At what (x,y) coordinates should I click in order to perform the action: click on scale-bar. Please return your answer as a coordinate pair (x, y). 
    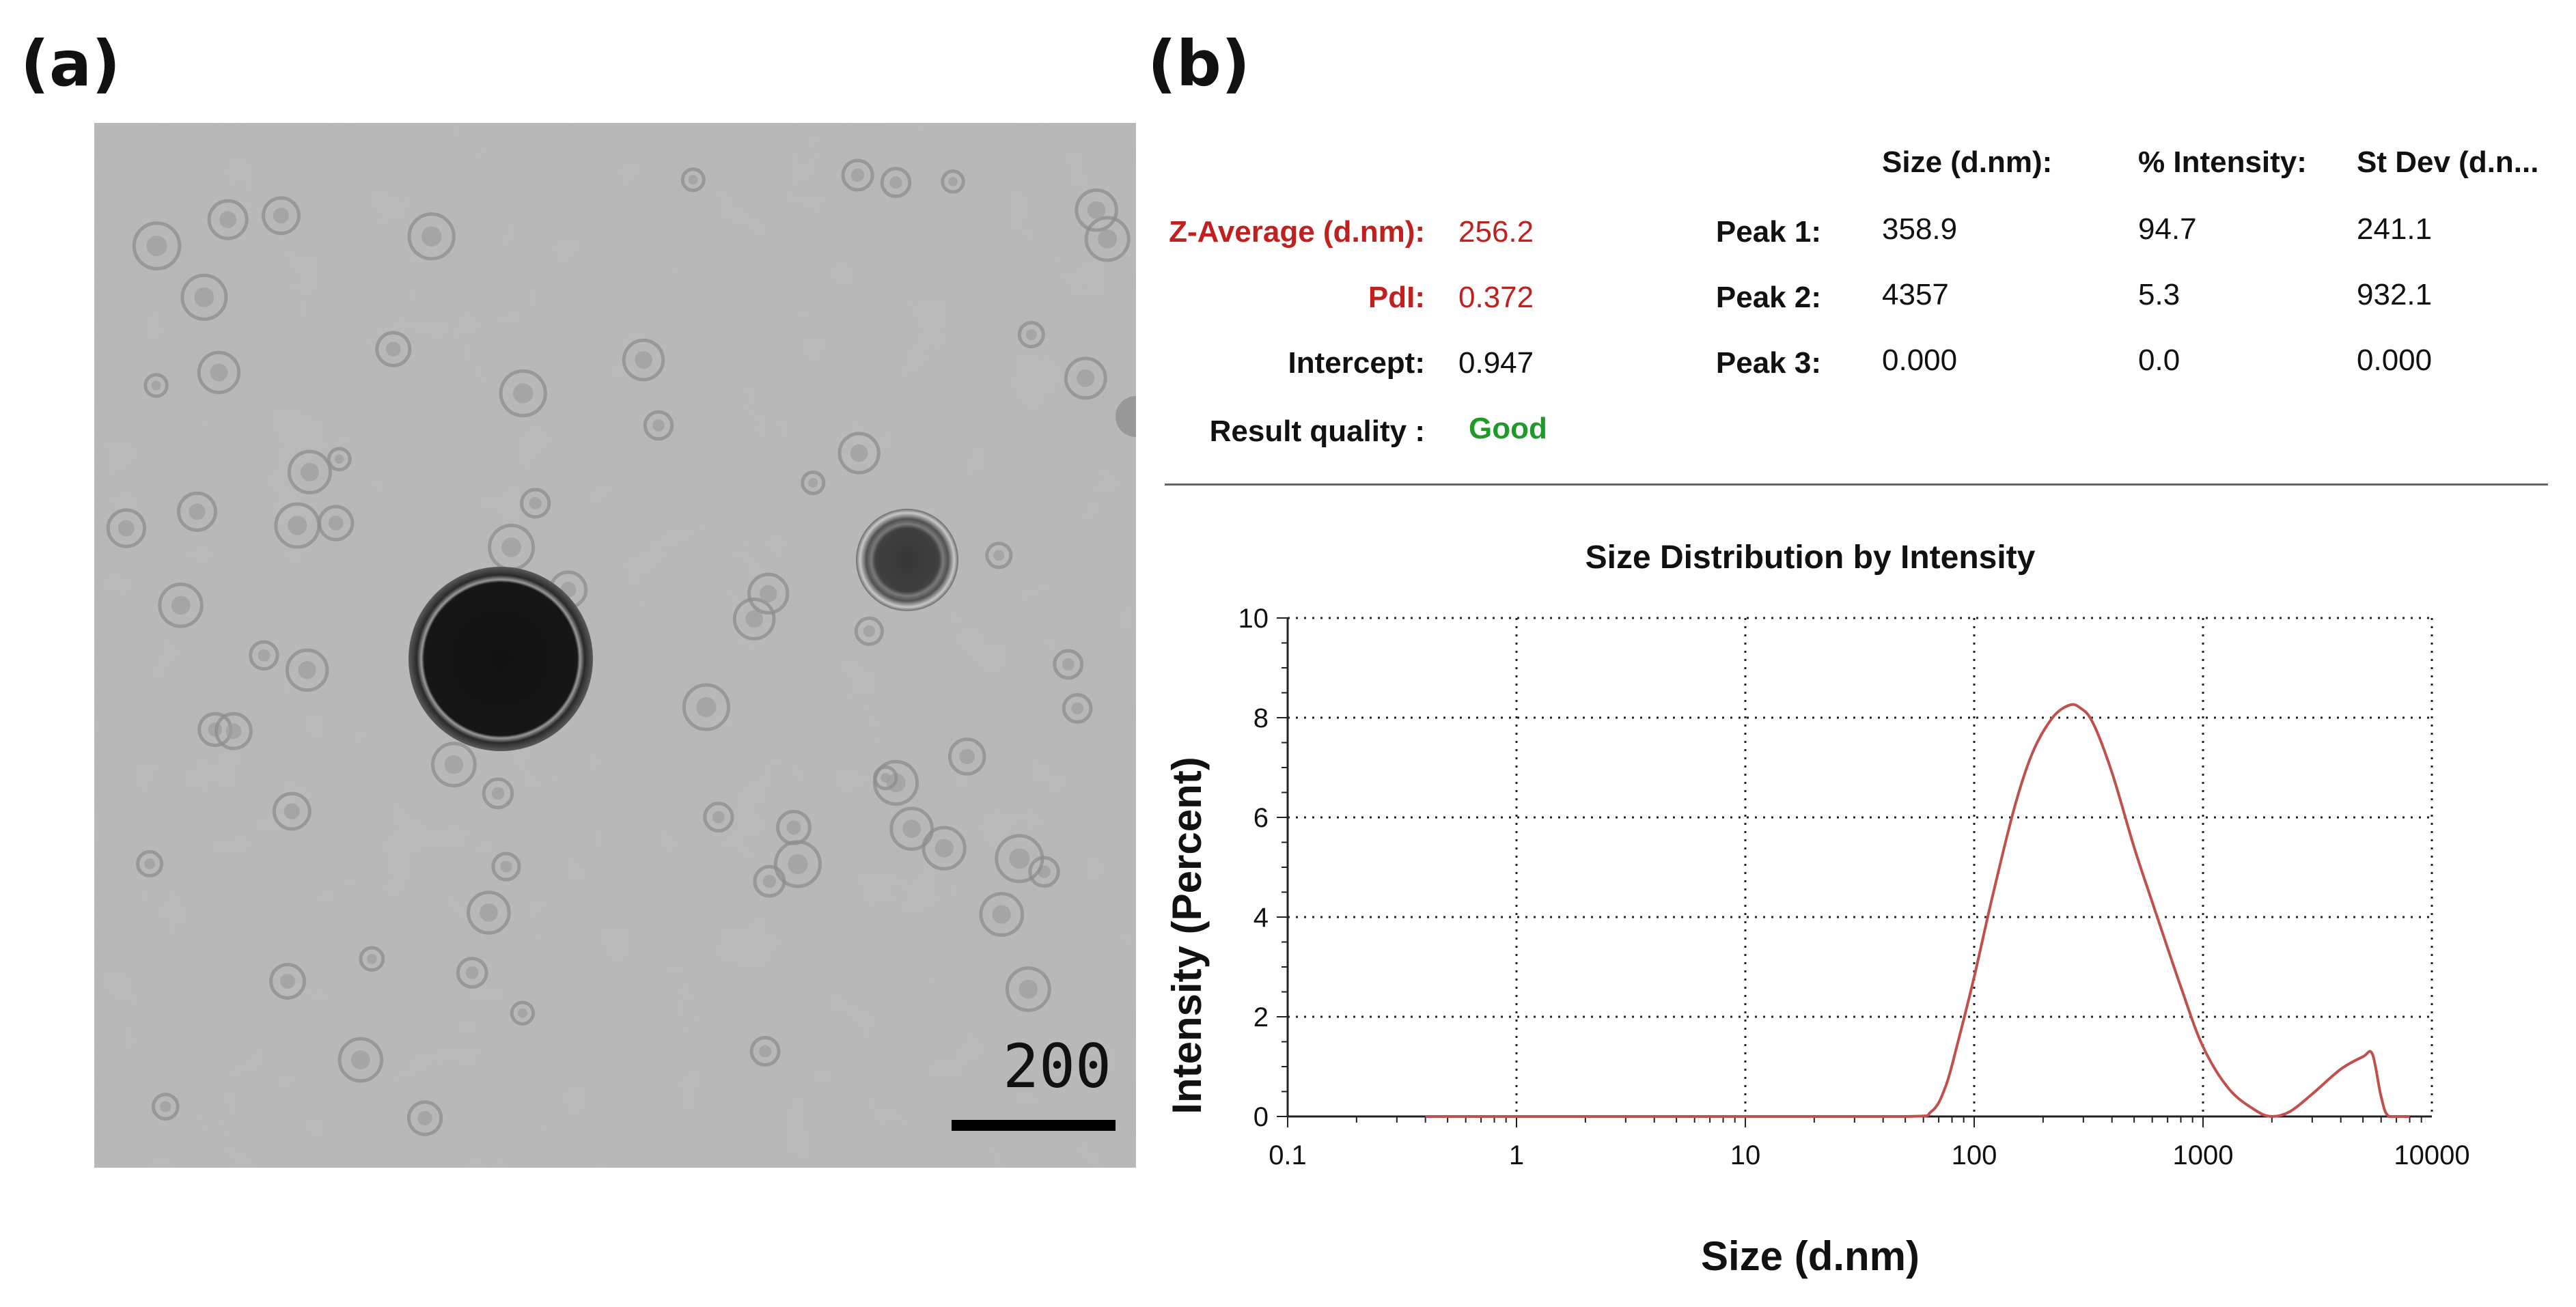
    Looking at the image, I should click on (1034, 1125).